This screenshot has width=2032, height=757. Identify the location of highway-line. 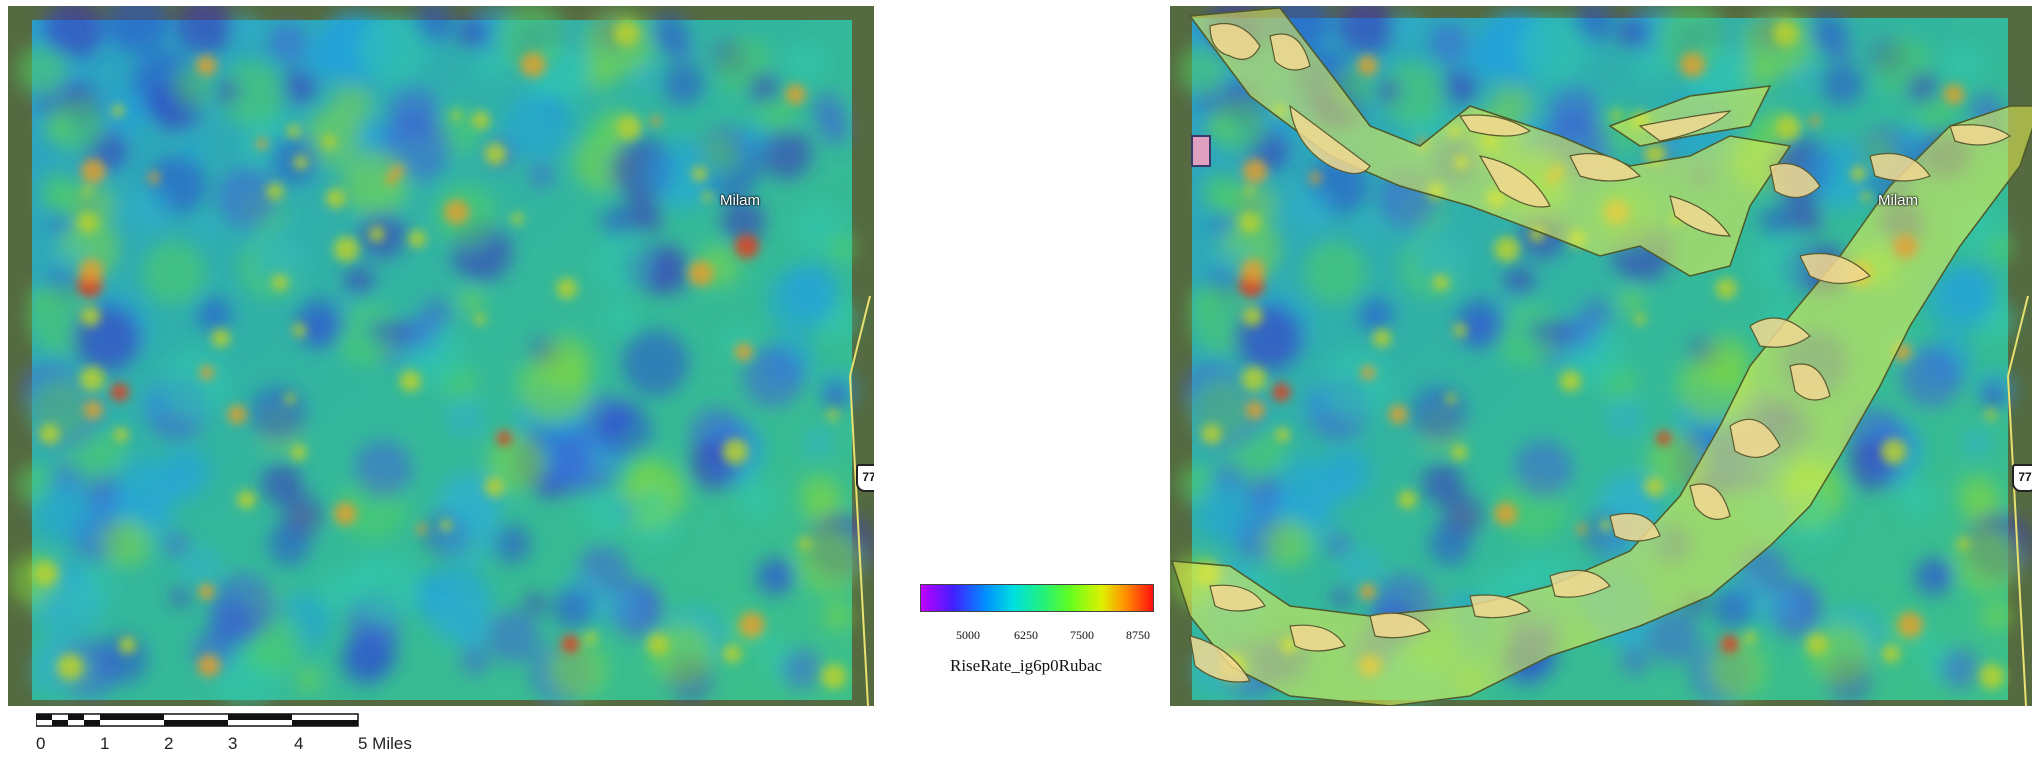
(860, 336).